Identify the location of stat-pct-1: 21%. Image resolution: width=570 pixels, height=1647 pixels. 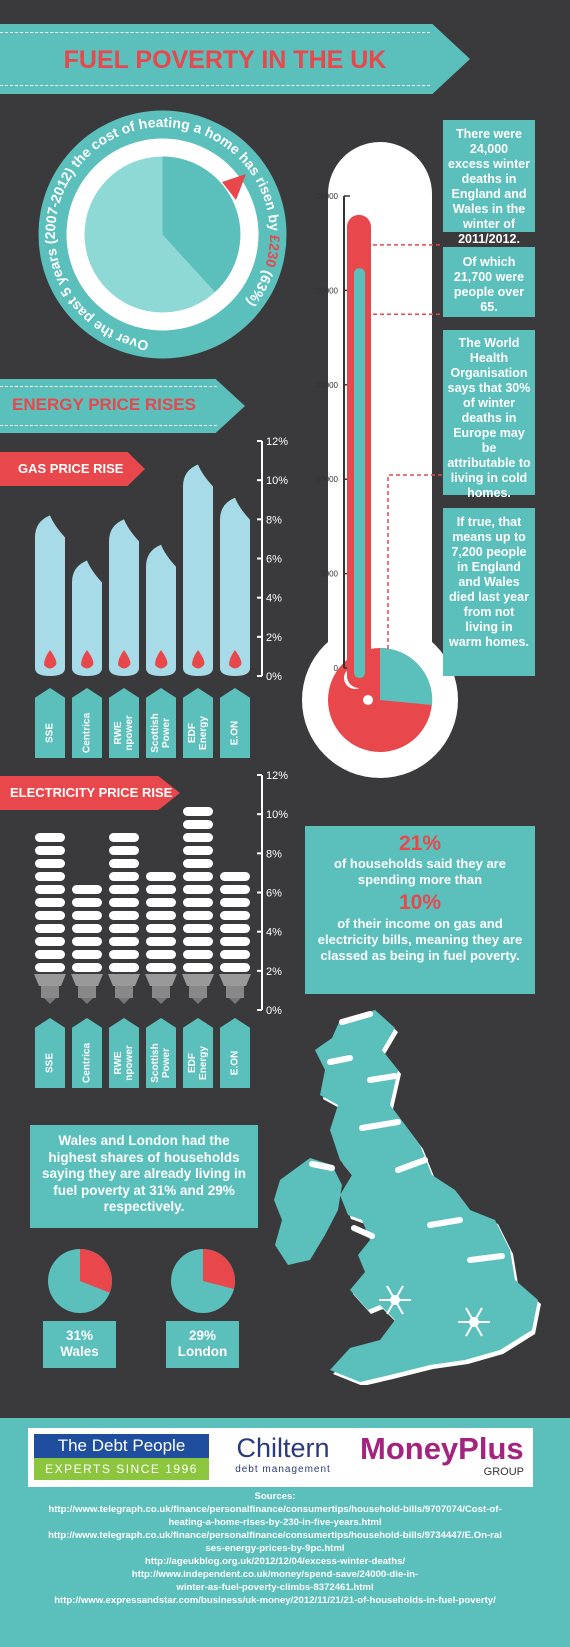
(420, 843).